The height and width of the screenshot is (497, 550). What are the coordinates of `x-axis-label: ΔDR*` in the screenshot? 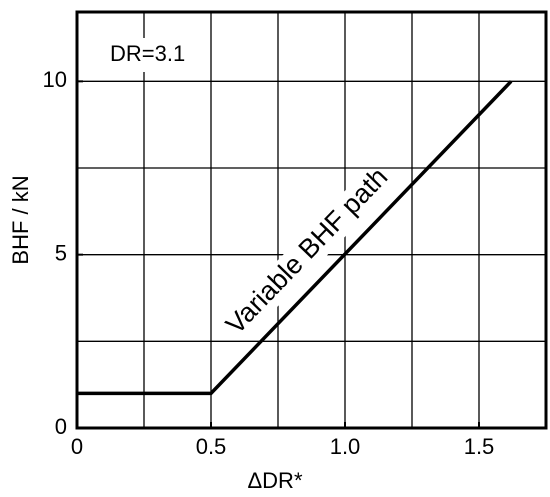 It's located at (274, 480).